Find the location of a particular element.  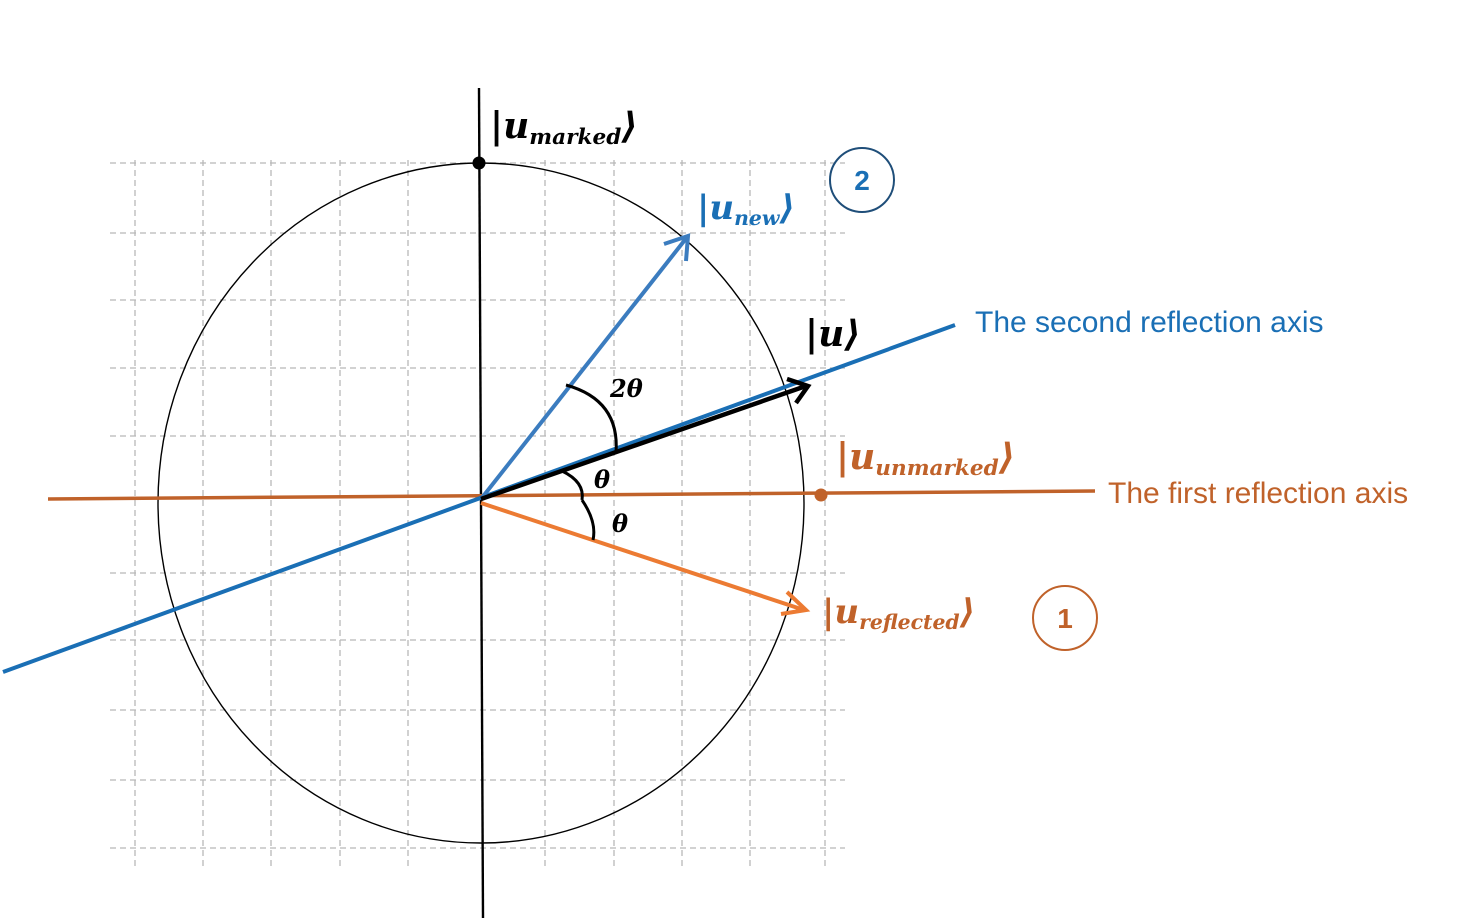

u-reflected-vector is located at coordinates (645, 558).